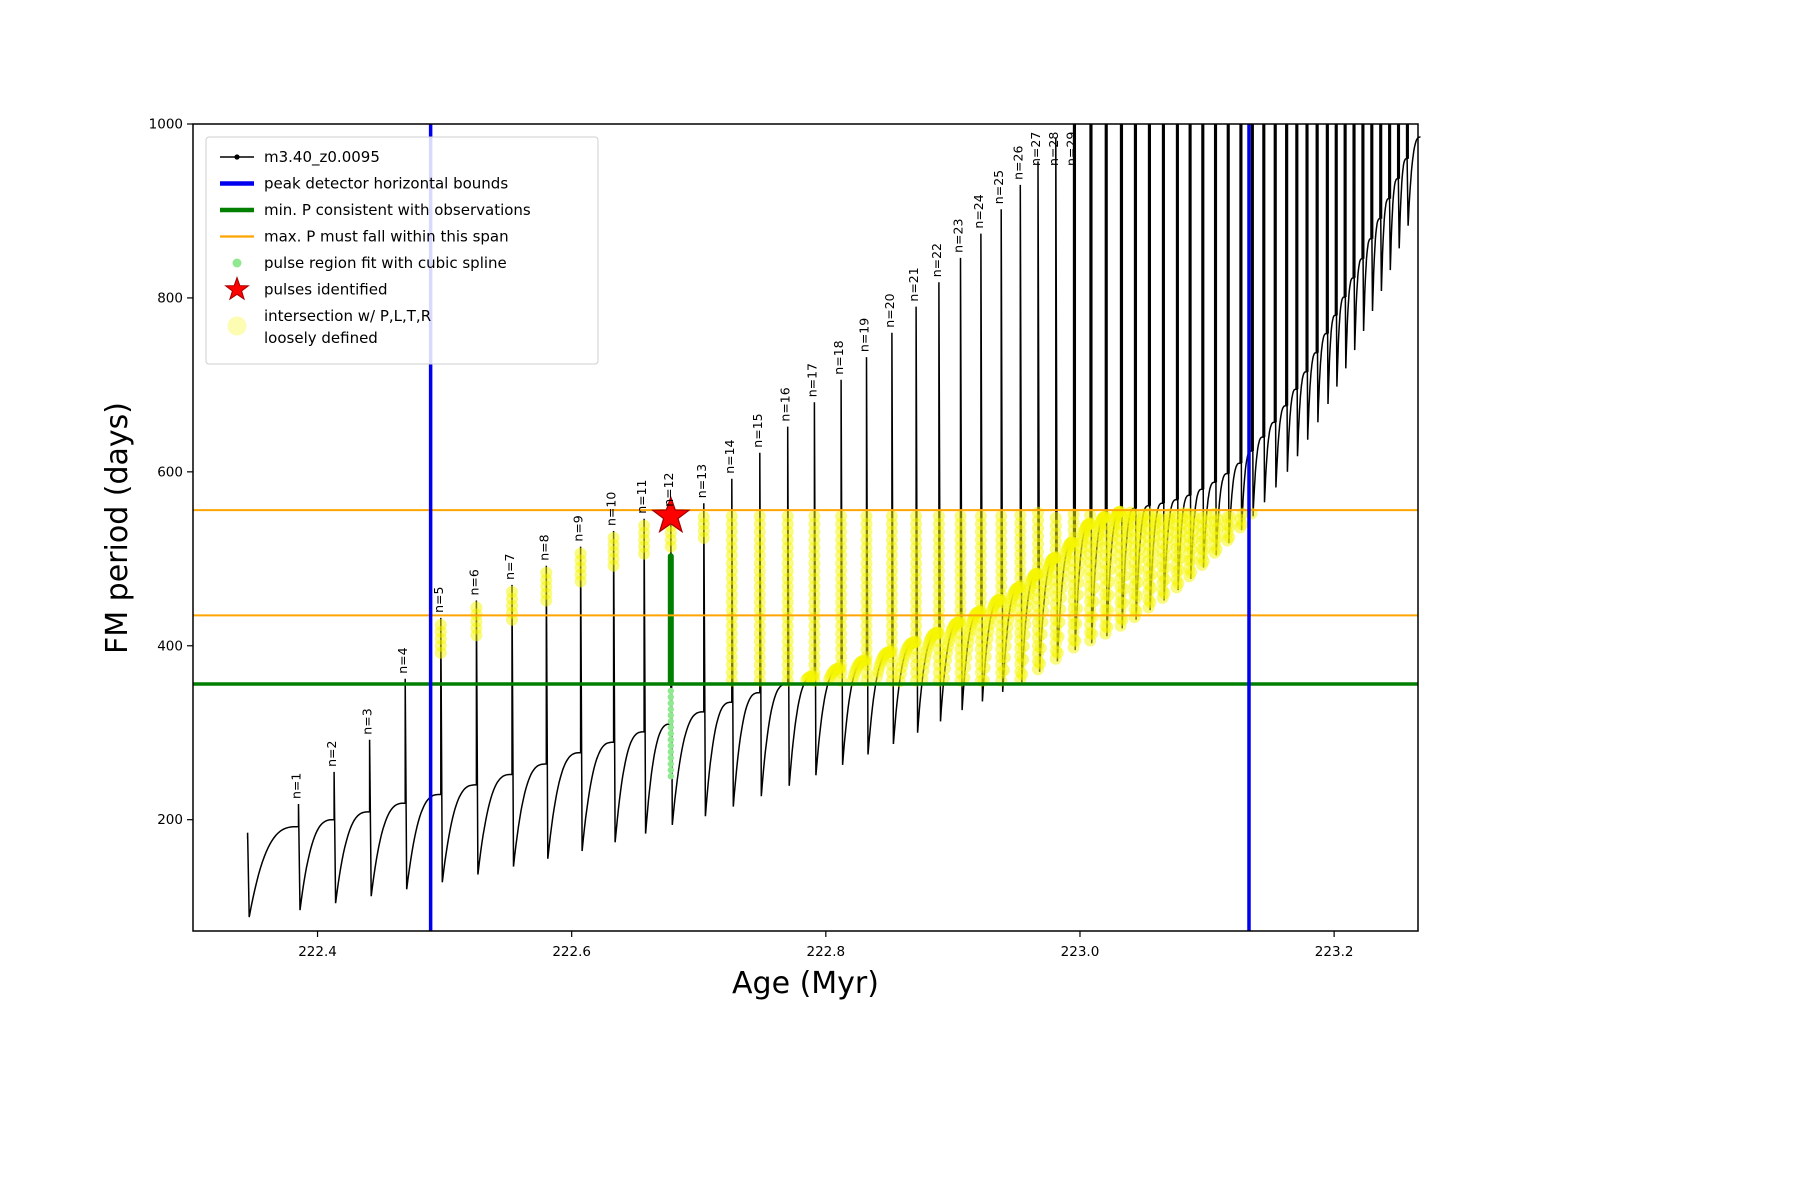 Image resolution: width=1800 pixels, height=1200 pixels. I want to click on y-axis: 200 400 600 800 1000, so click(171, 472).